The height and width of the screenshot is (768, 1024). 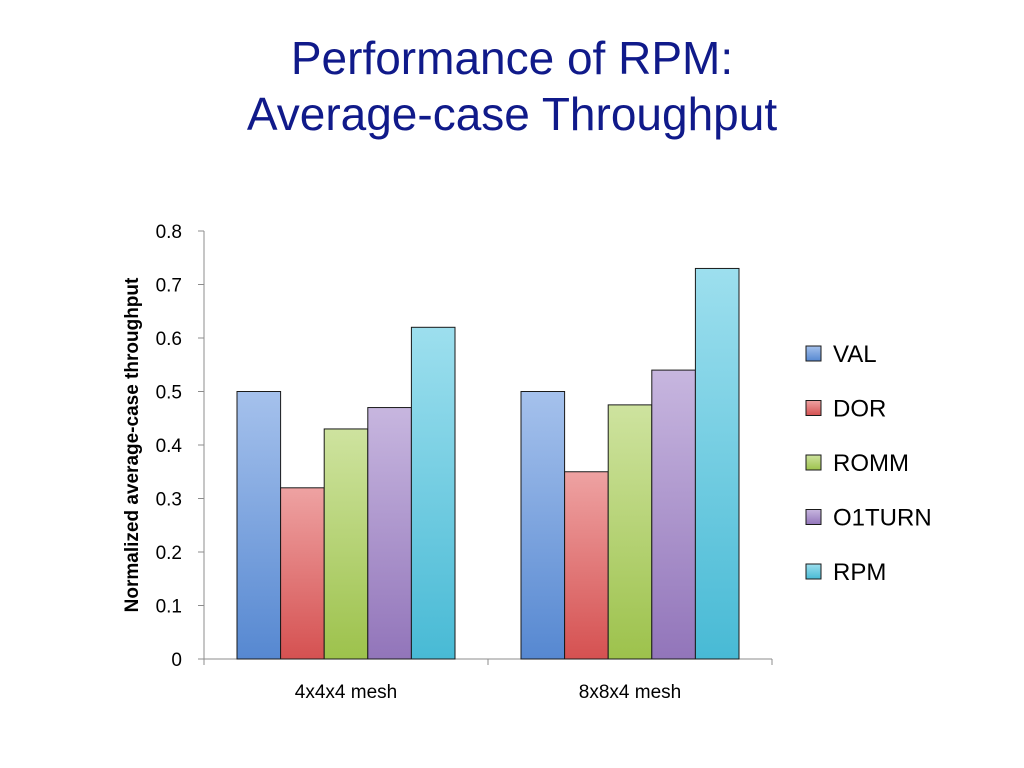 What do you see at coordinates (813, 353) in the screenshot?
I see `legend-swatch-val` at bounding box center [813, 353].